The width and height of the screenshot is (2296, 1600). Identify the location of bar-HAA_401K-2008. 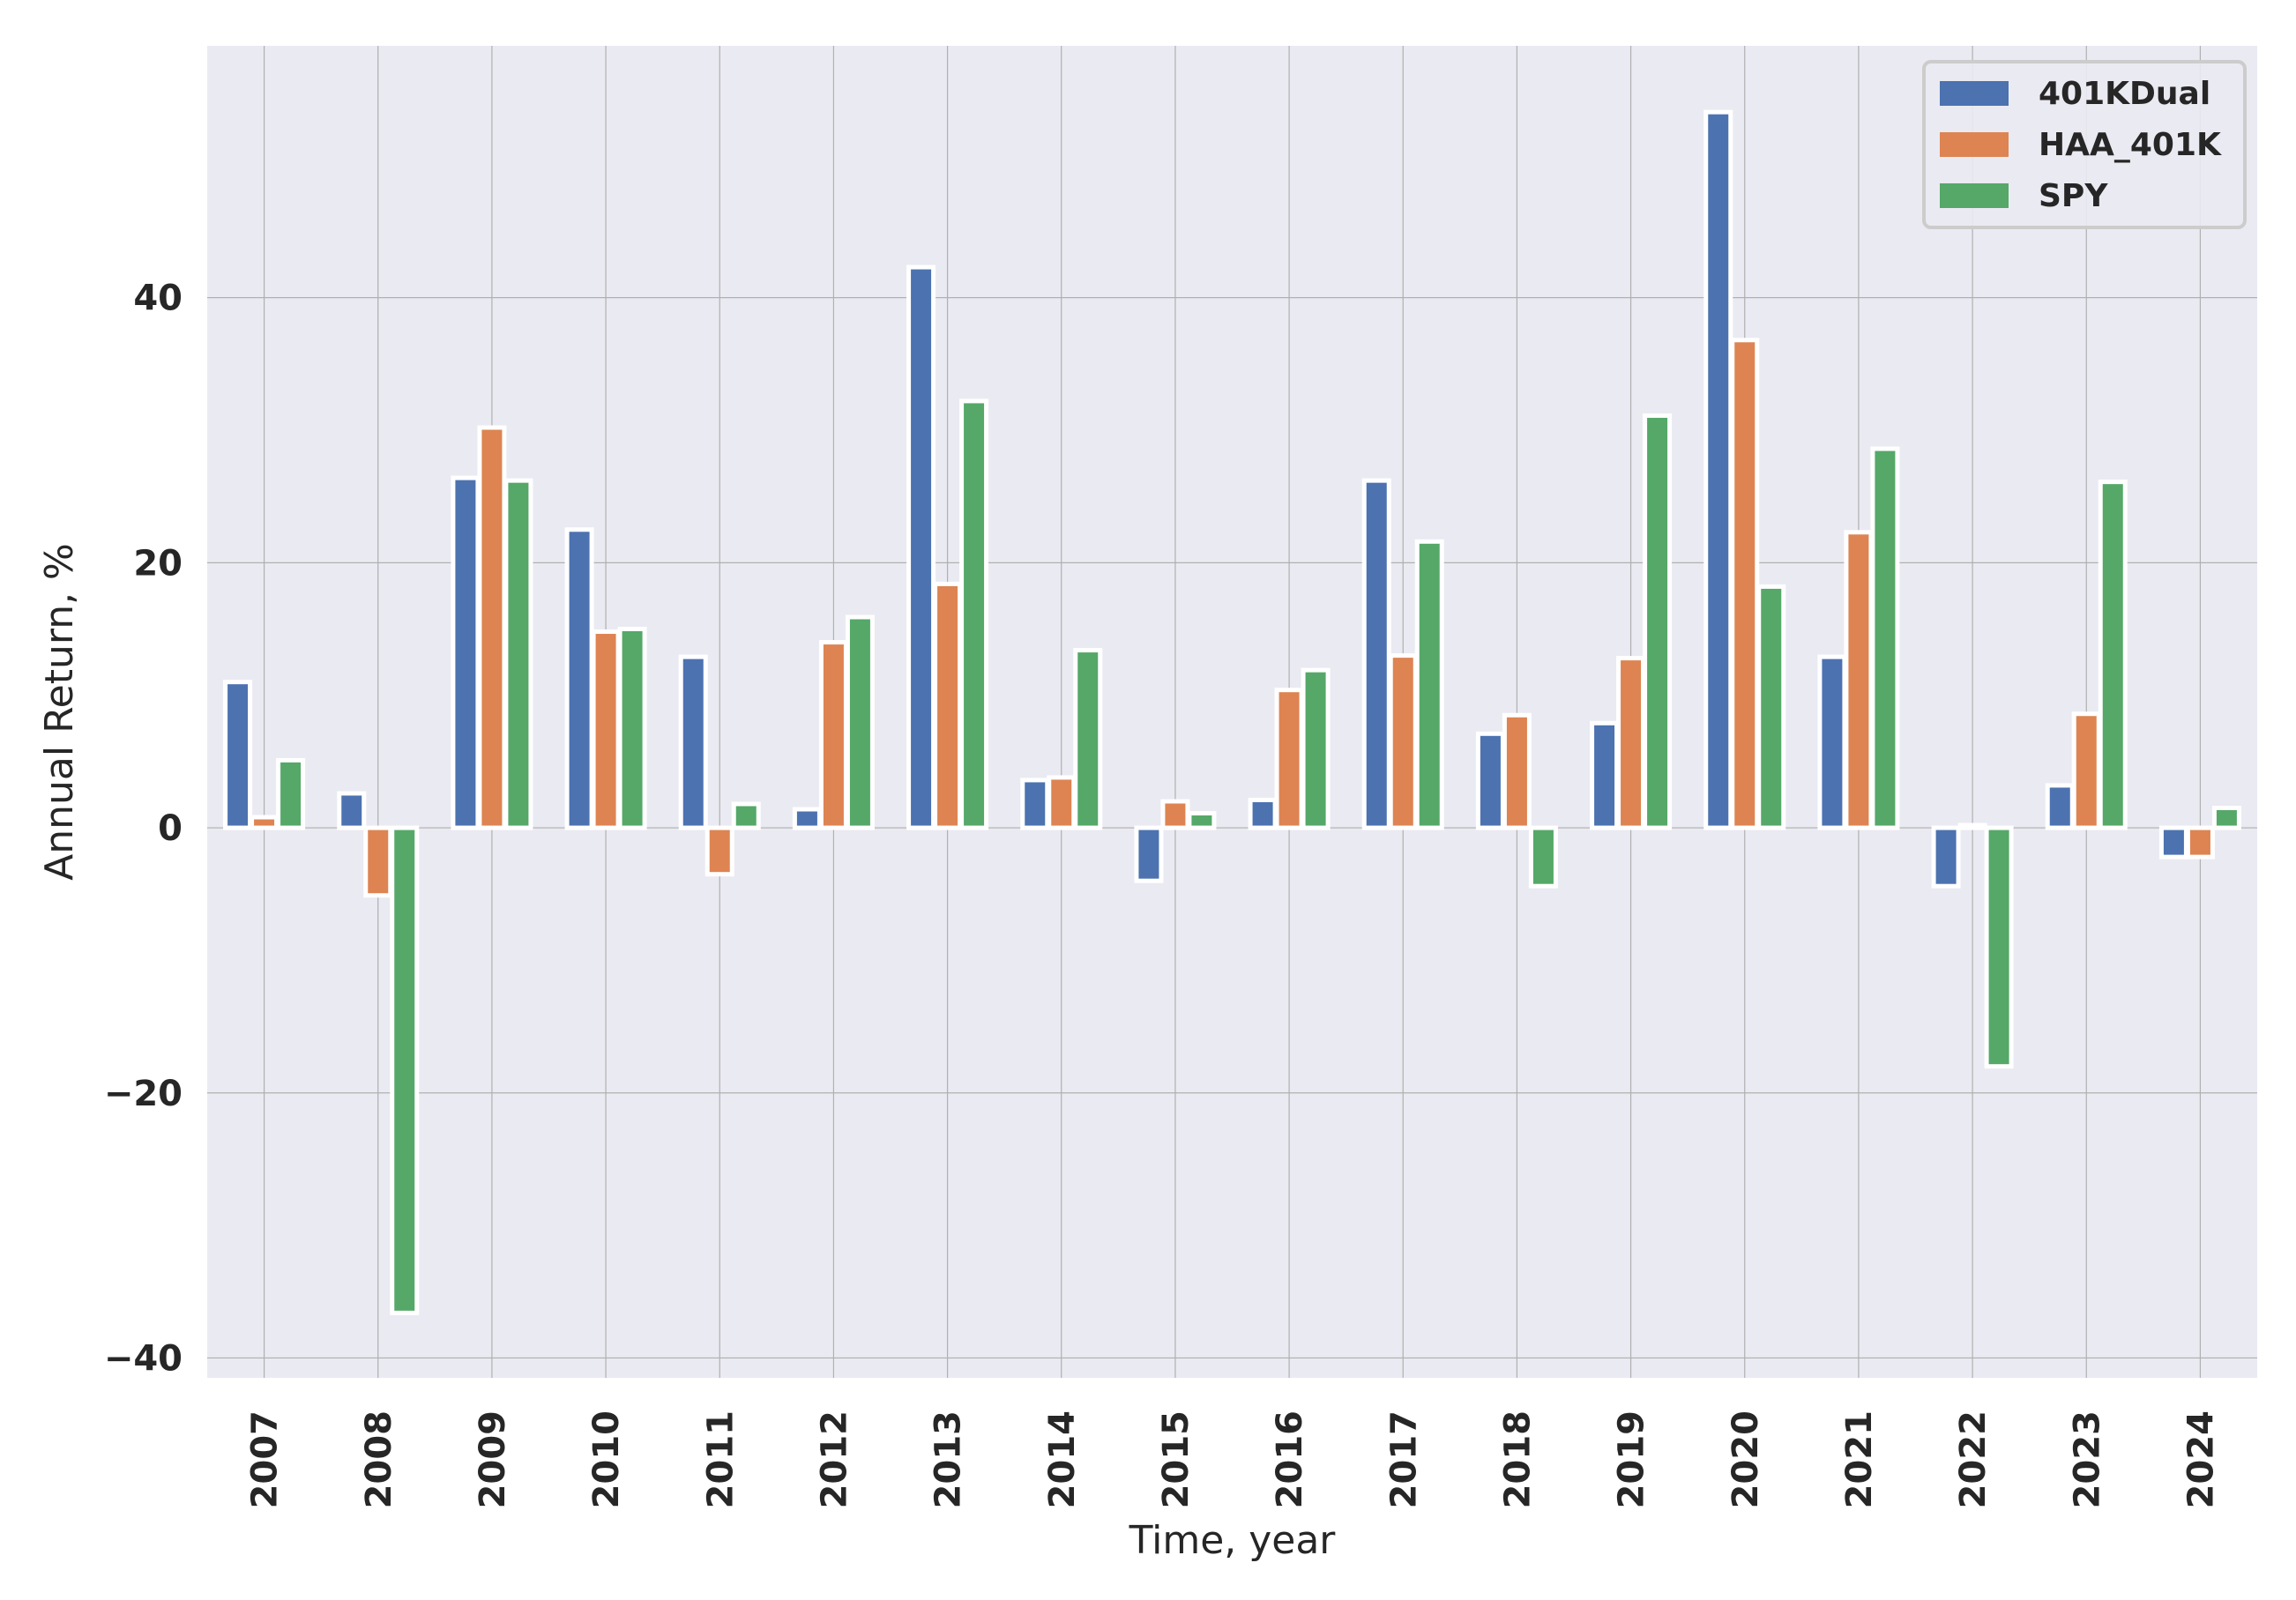
(378, 861).